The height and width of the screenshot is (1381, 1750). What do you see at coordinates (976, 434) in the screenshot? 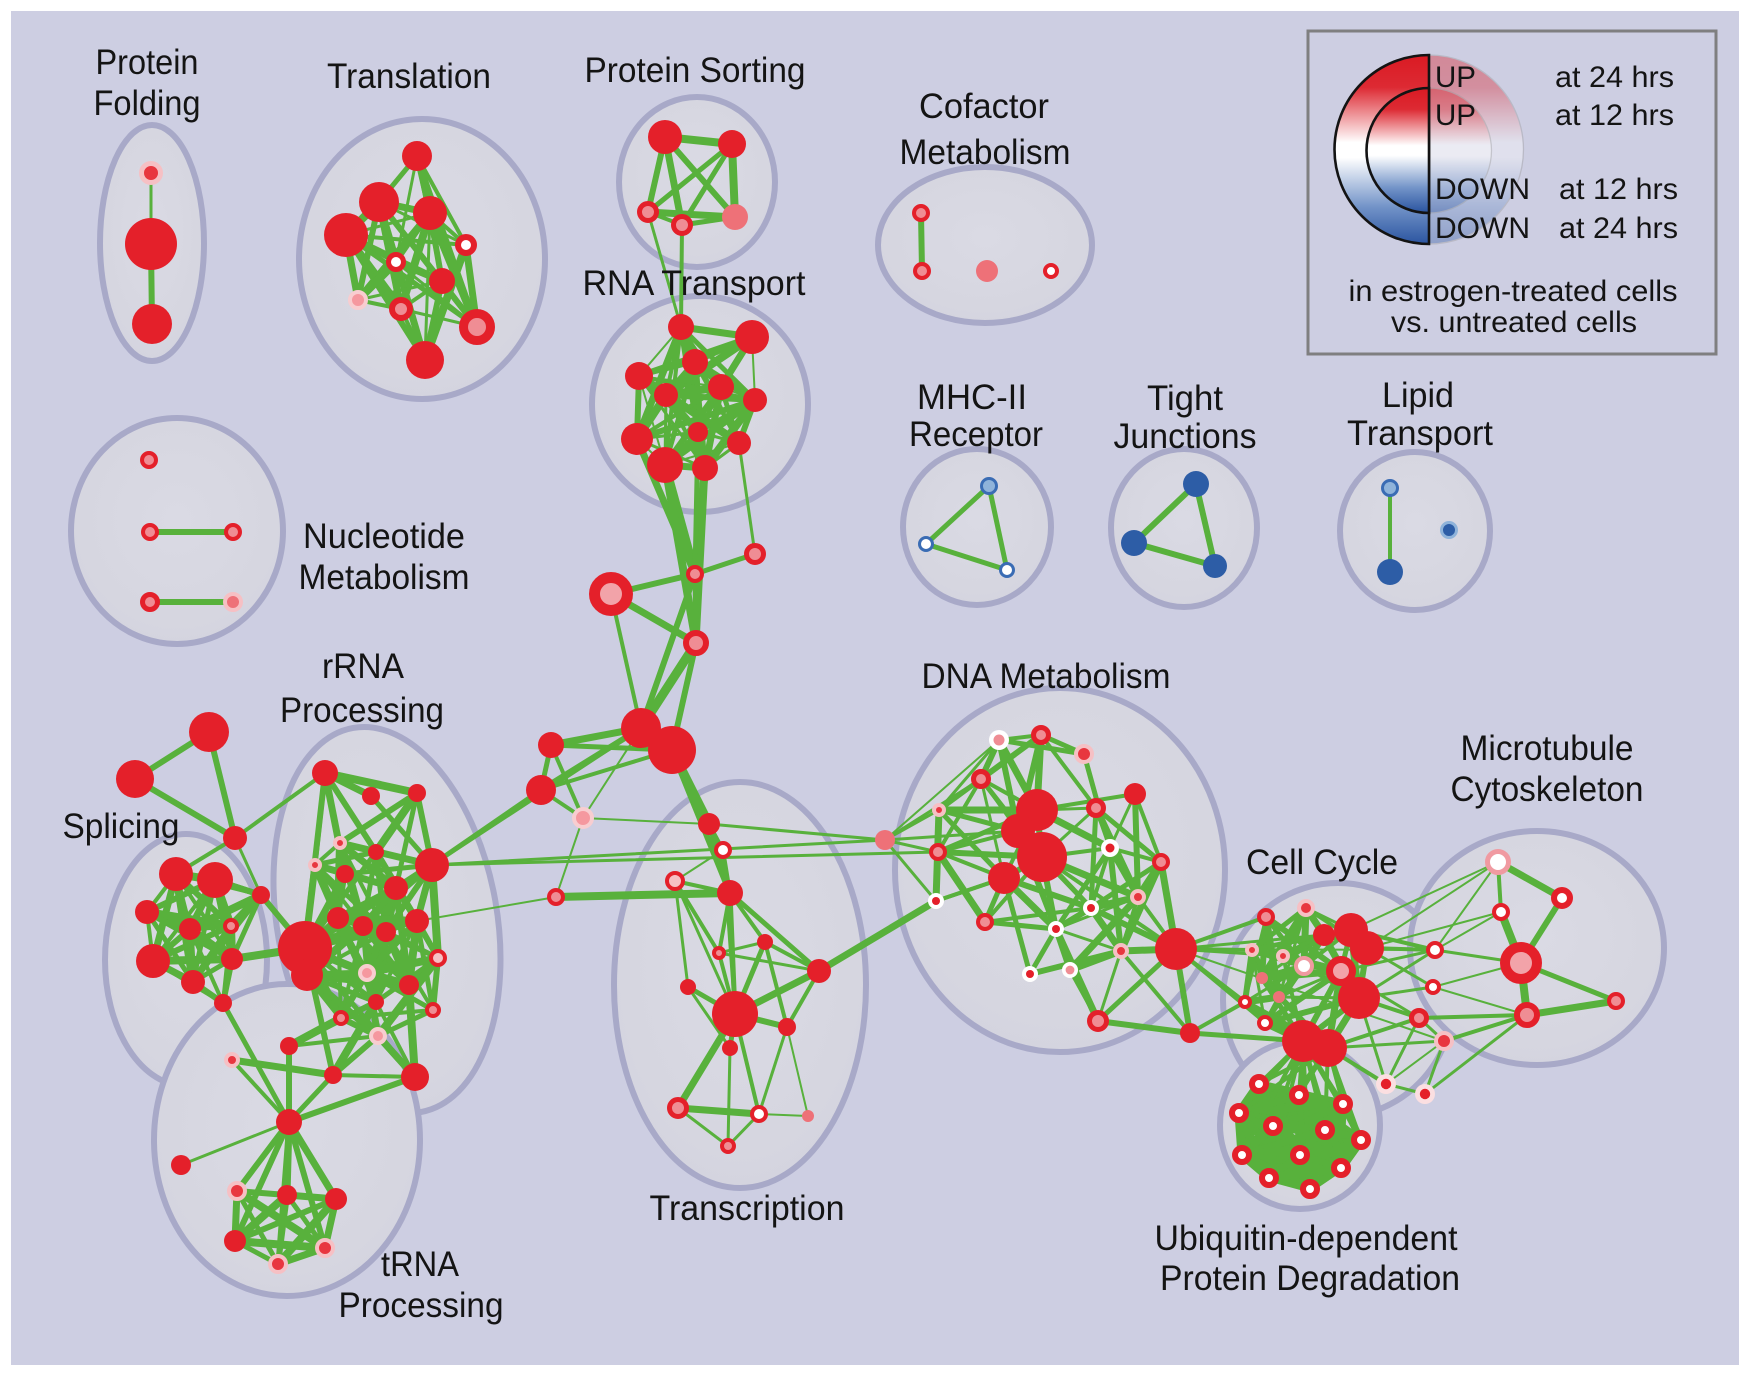
I see `svg-text: Receptor` at bounding box center [976, 434].